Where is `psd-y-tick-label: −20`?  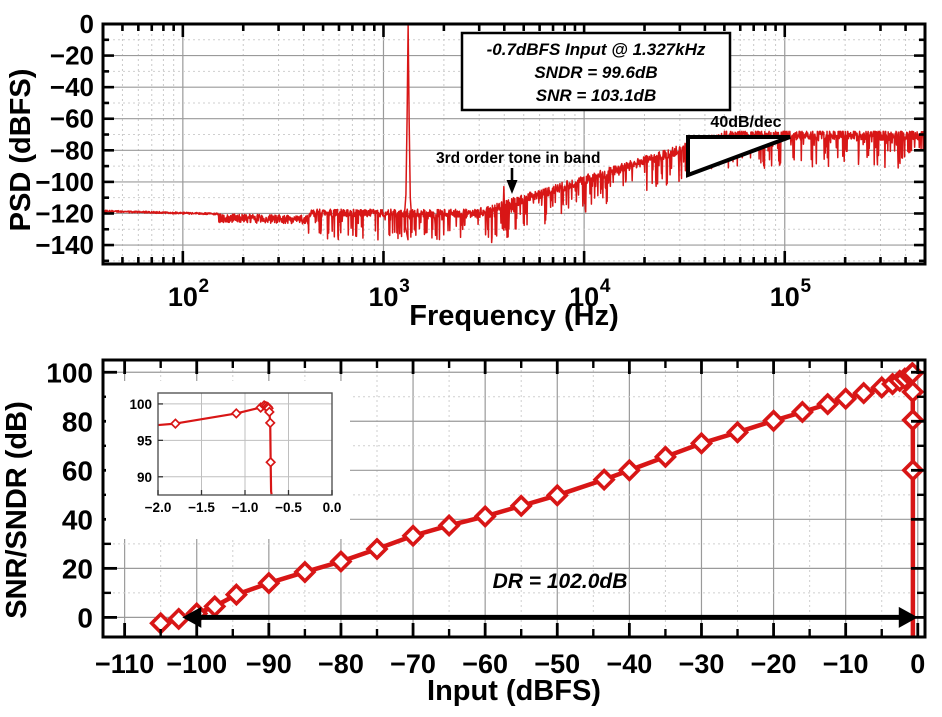
psd-y-tick-label: −20 is located at coordinates (72, 56).